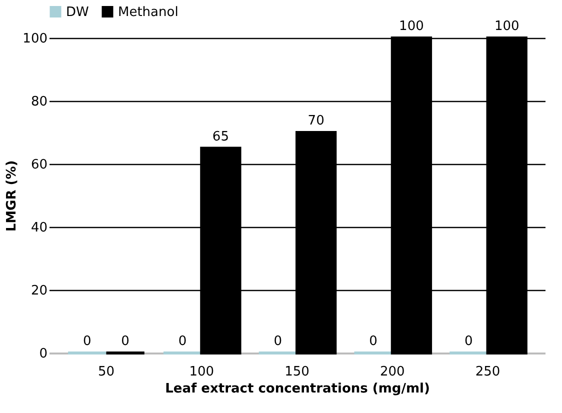 This screenshot has height=413, width=562. Describe the element at coordinates (43, 354) in the screenshot. I see `y-tick-label: 0` at that location.